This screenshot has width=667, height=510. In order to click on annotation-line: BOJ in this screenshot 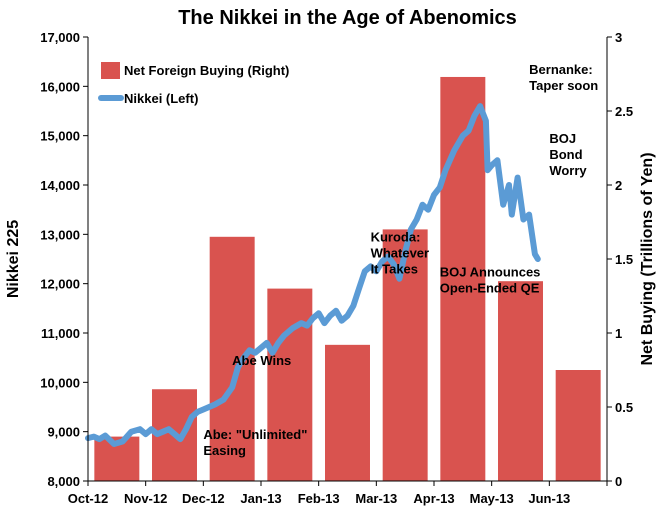, I will do `click(562, 138)`.